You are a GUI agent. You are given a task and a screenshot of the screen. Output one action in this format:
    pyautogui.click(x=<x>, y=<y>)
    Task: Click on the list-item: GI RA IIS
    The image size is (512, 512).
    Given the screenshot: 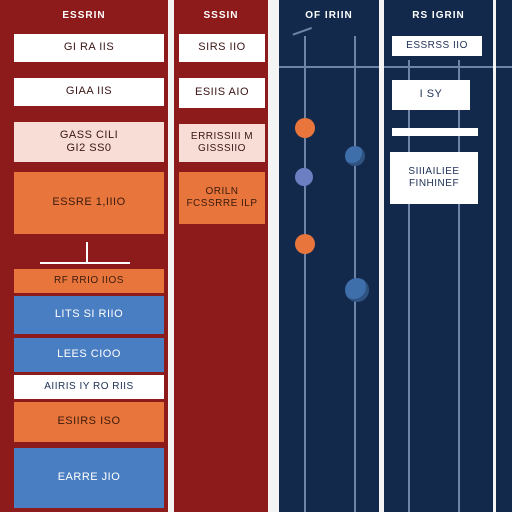 What is the action you would take?
    pyautogui.click(x=89, y=48)
    